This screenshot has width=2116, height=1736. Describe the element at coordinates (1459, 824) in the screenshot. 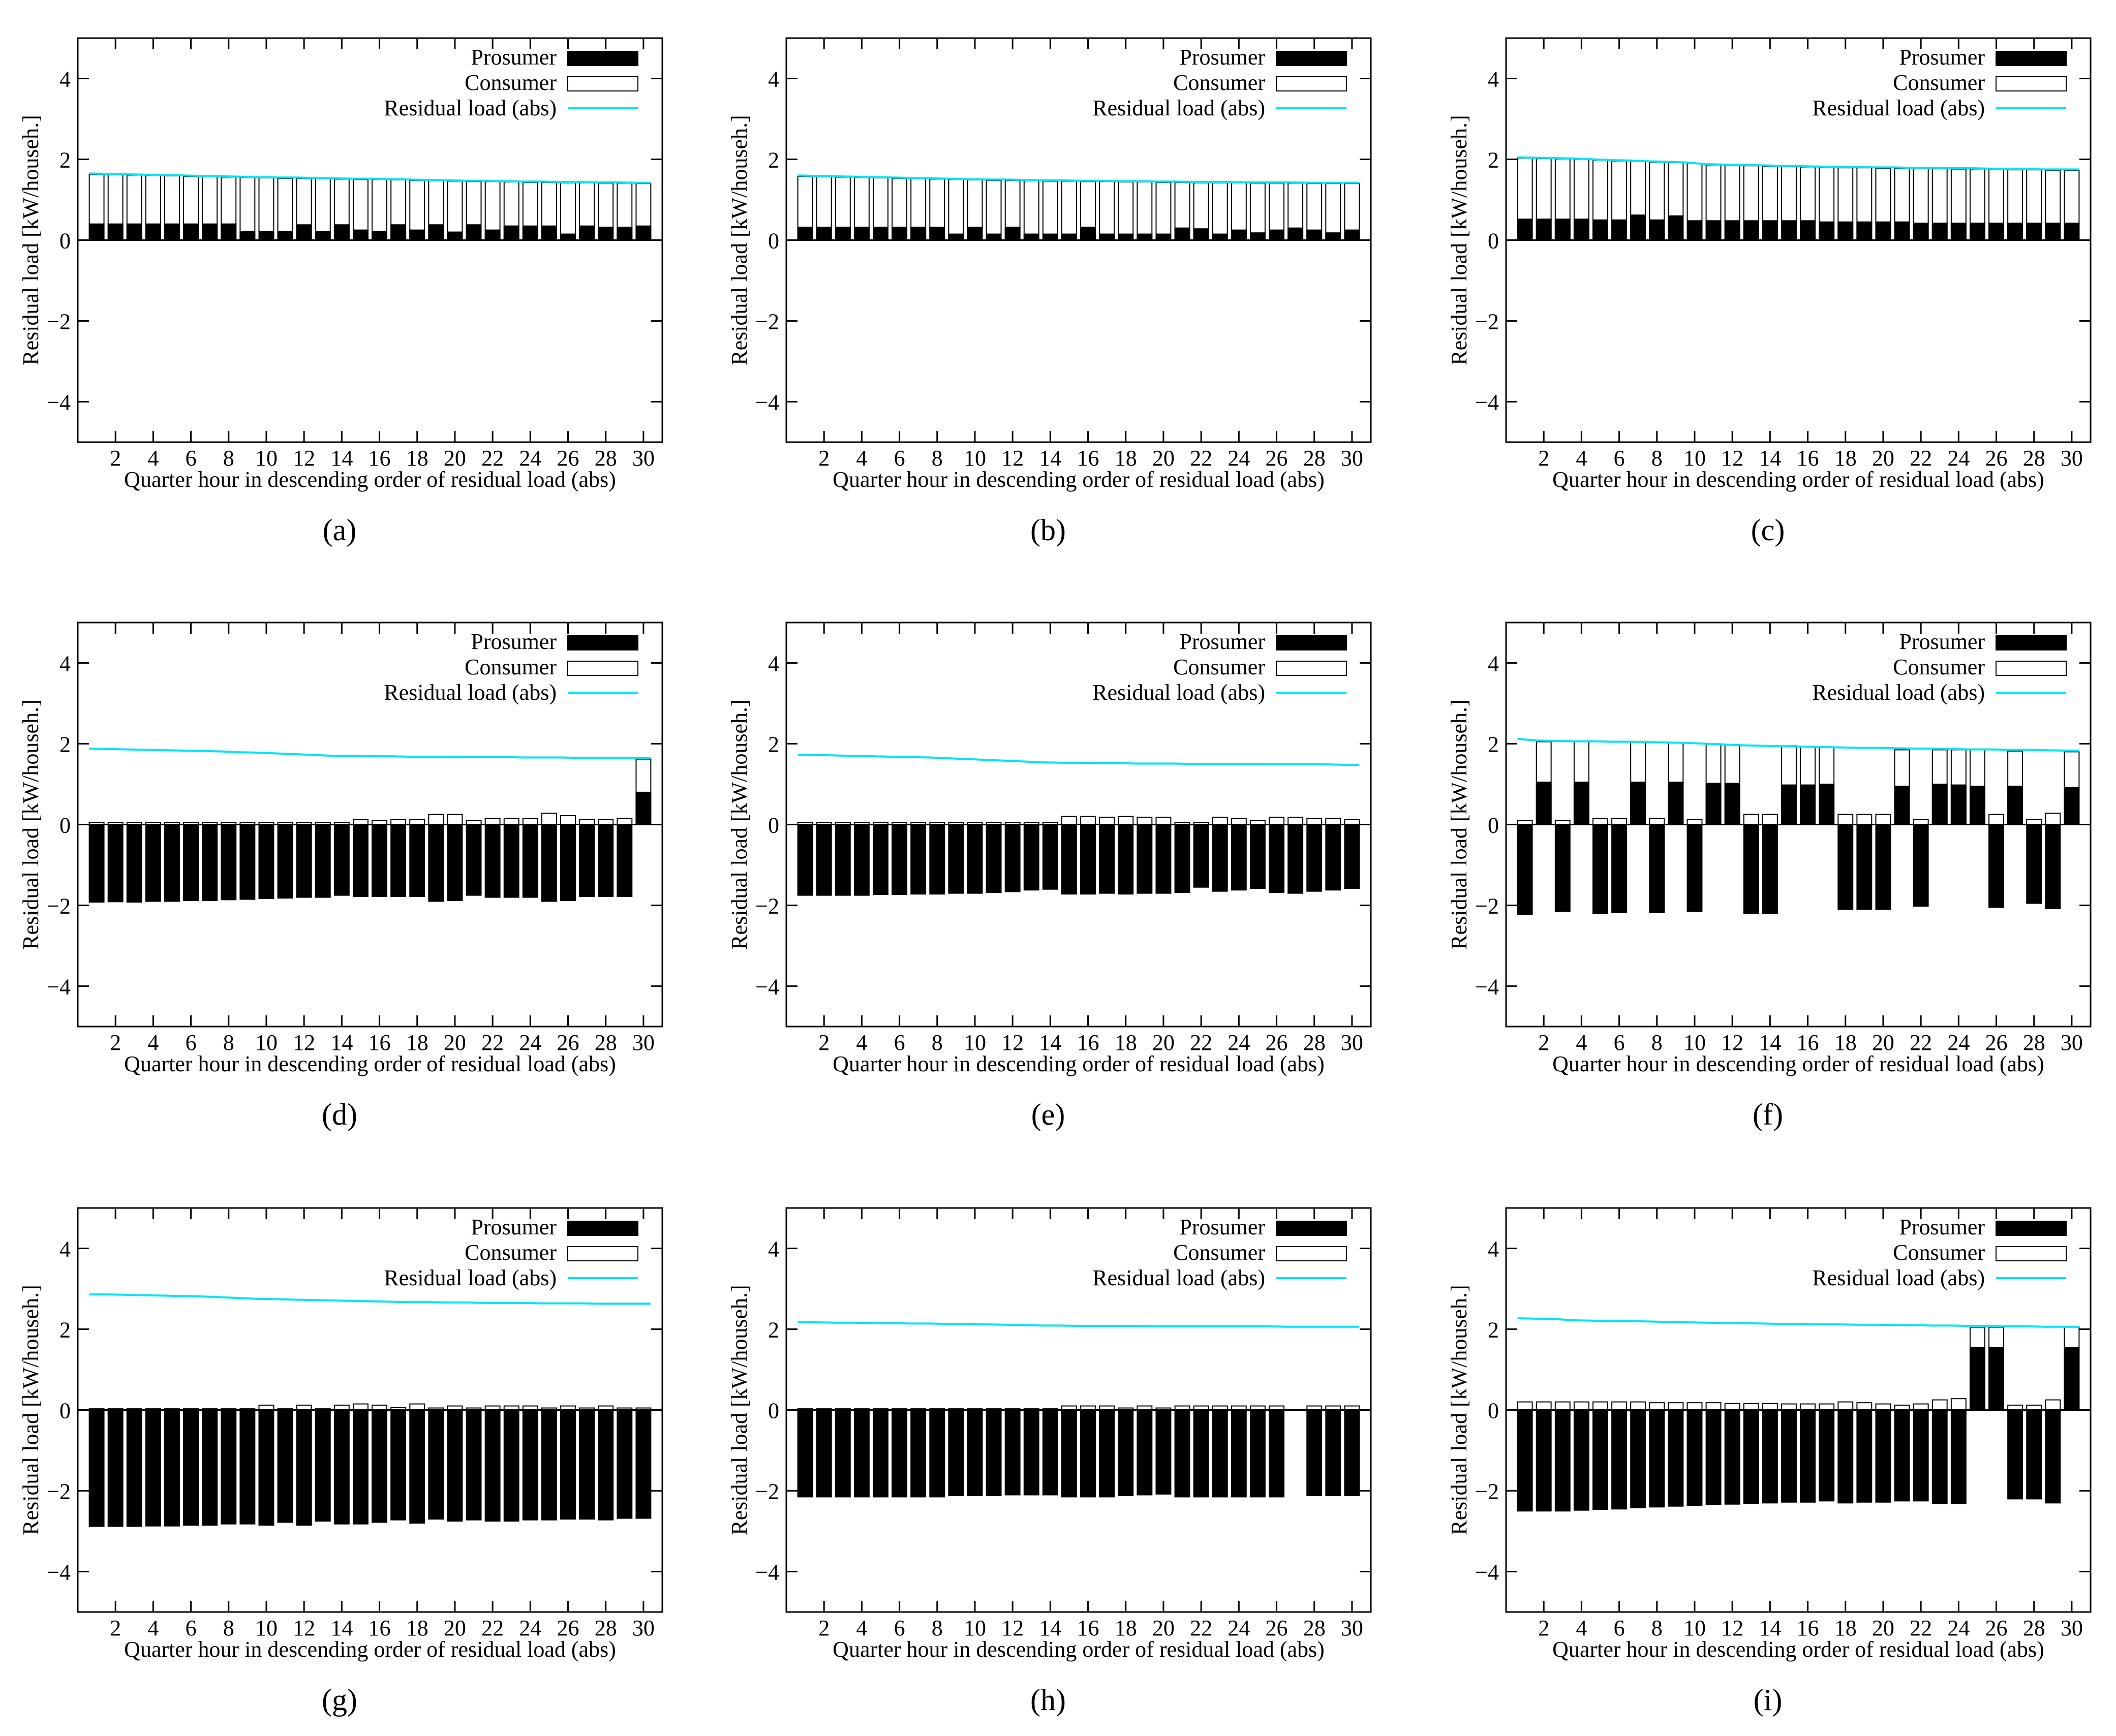

I see `y-axis-title: Residual load [kW/househ.]` at that location.